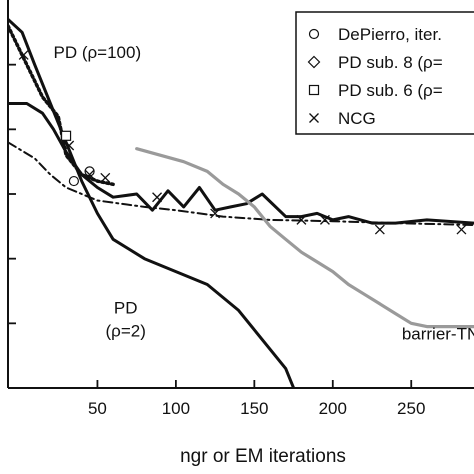 This screenshot has height=474, width=474. Describe the element at coordinates (411, 408) in the screenshot. I see `x-tick-label-250: 250` at that location.